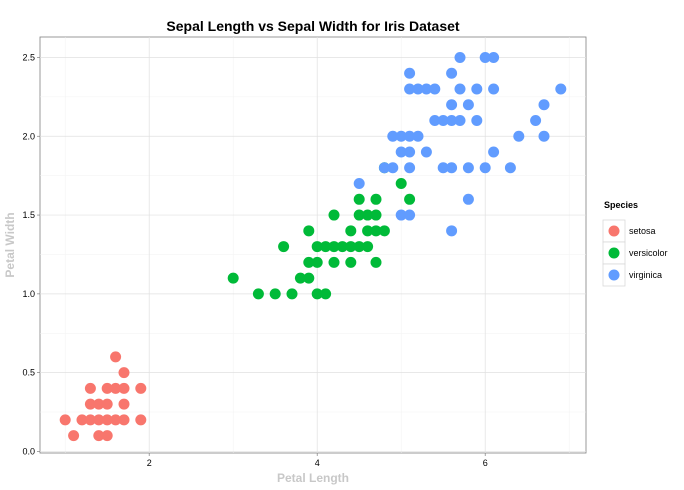 The height and width of the screenshot is (490, 684). What do you see at coordinates (28, 373) in the screenshot?
I see `y-tick-label: 0.5` at bounding box center [28, 373].